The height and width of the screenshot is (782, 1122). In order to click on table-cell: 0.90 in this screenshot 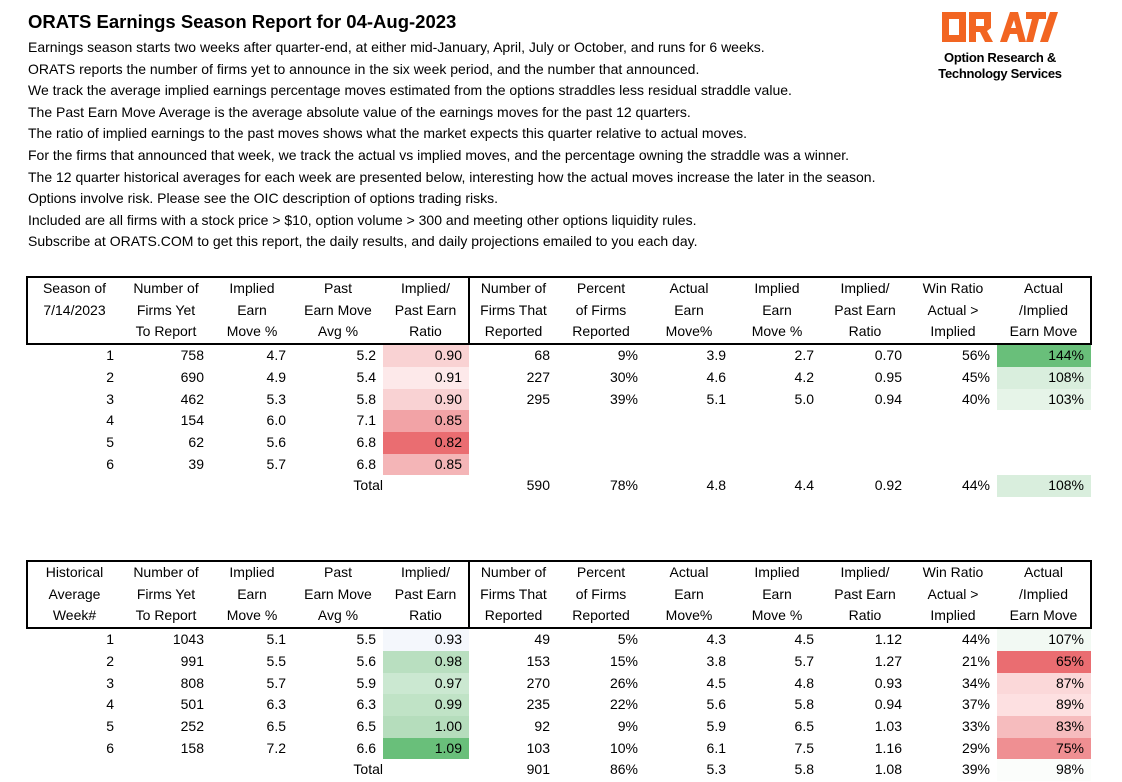, I will do `click(426, 355)`.